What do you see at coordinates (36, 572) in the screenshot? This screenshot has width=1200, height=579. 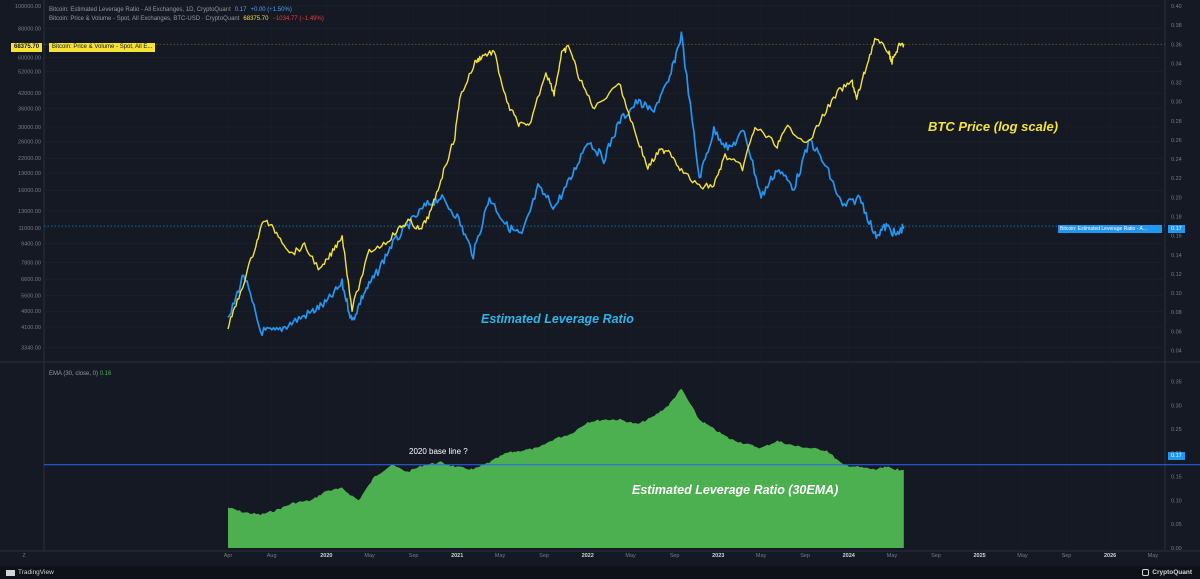 I see `tradingview-label: TradingView` at bounding box center [36, 572].